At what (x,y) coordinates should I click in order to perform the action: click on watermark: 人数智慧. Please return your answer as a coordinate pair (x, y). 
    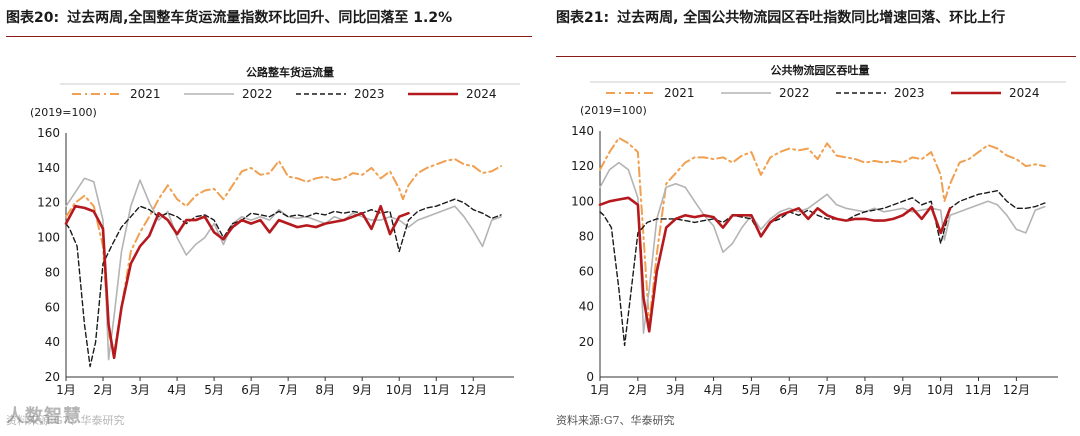
    Looking at the image, I should click on (44, 416).